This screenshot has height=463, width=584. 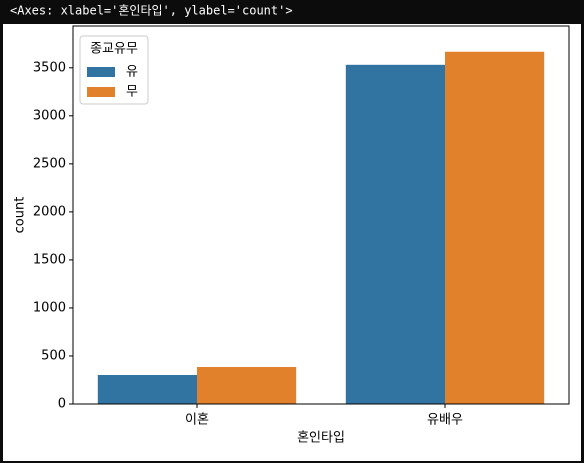 What do you see at coordinates (49, 115) in the screenshot?
I see `y-tick-label: 3000` at bounding box center [49, 115].